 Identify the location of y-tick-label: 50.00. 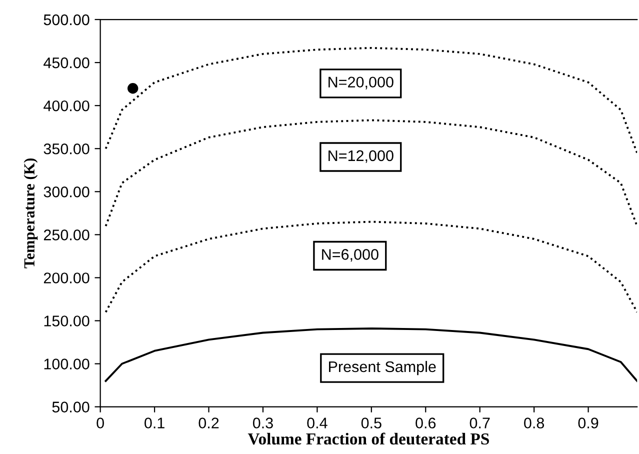
(71, 407).